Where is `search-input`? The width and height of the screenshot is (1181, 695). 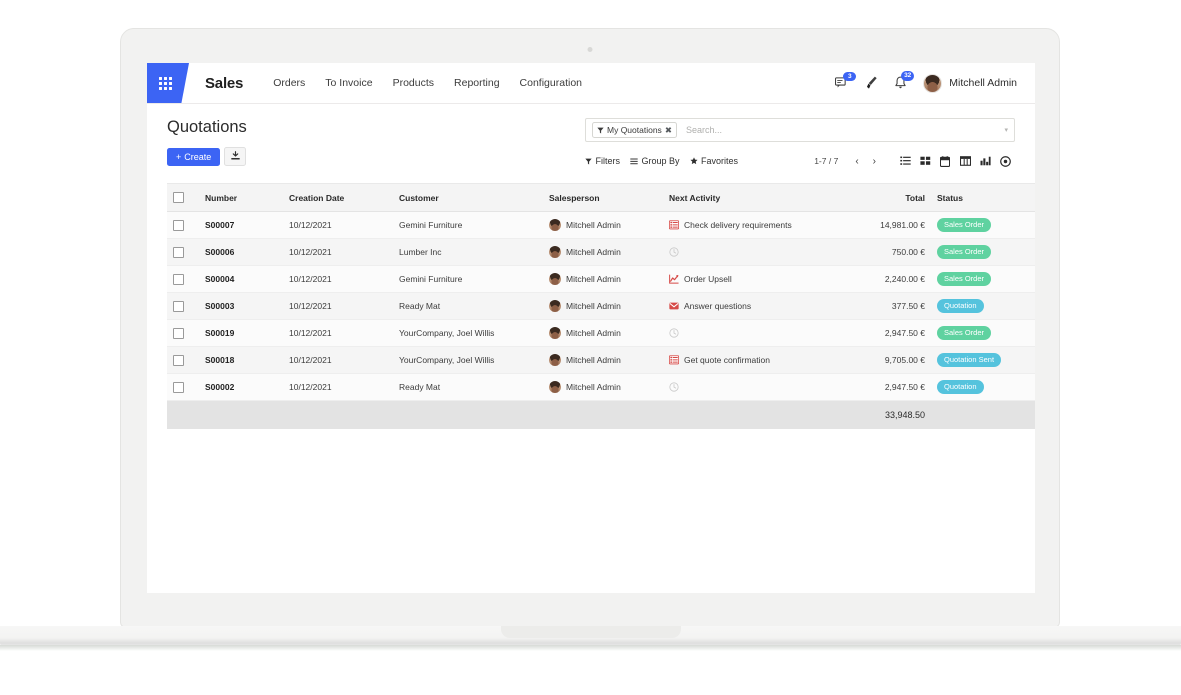
search-input is located at coordinates (844, 130).